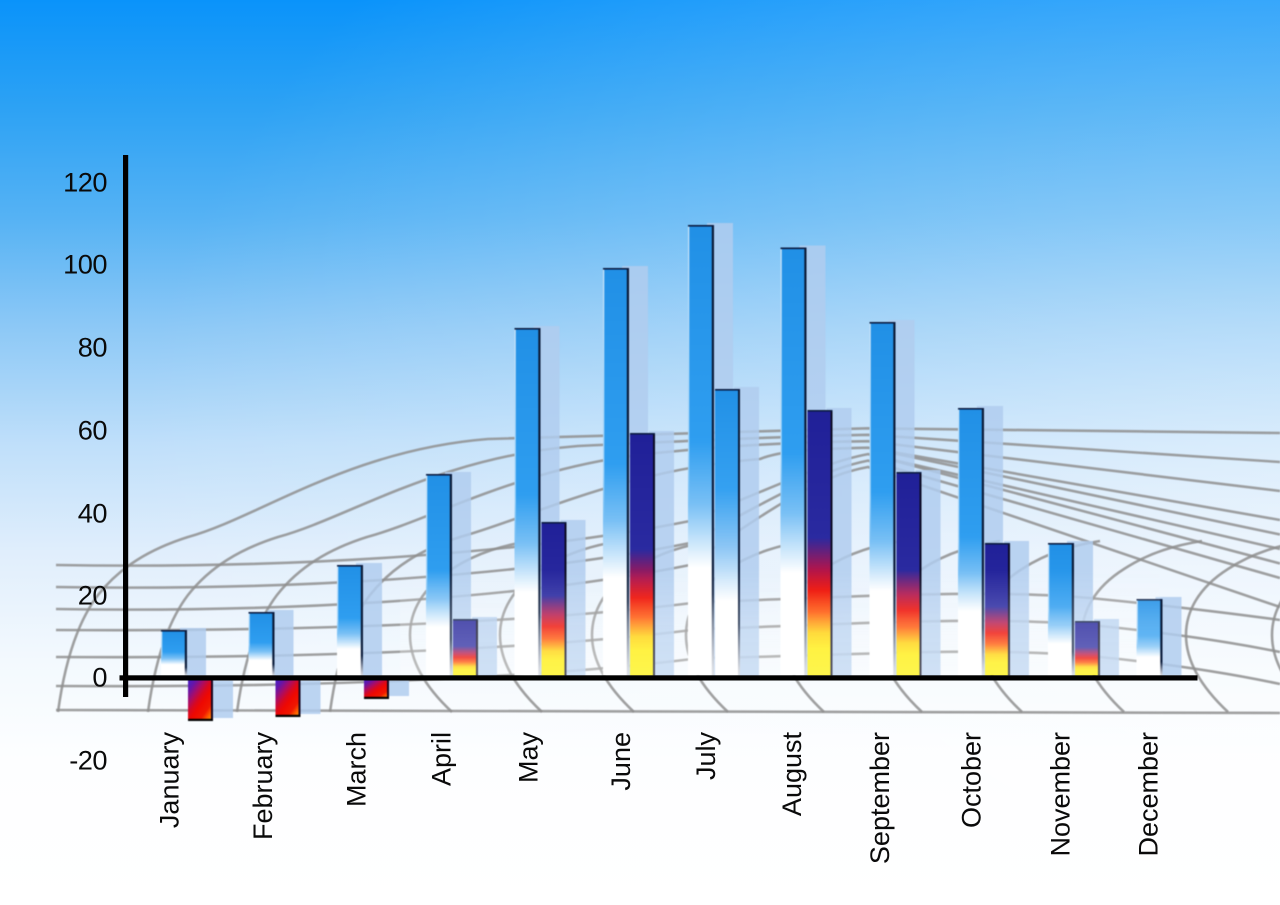  What do you see at coordinates (93, 430) in the screenshot?
I see `svg-text: 60` at bounding box center [93, 430].